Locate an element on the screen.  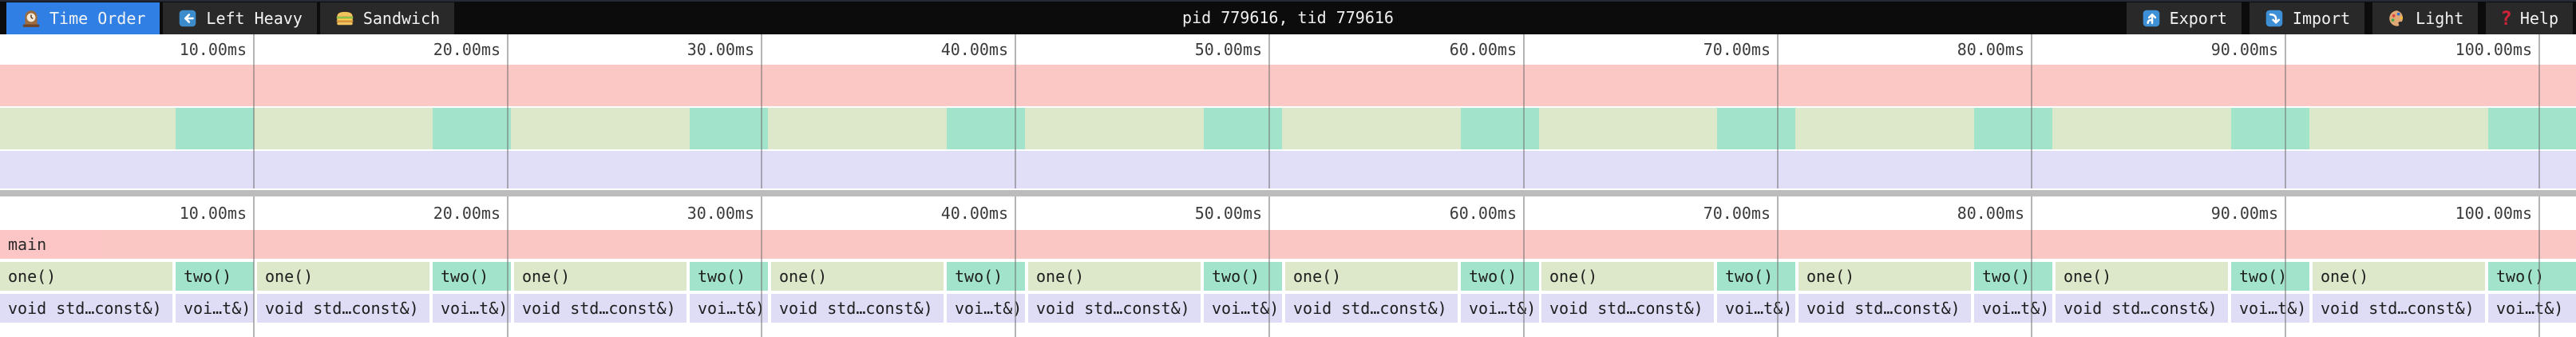
tab-left-heavy: Left Heavy is located at coordinates (240, 18).